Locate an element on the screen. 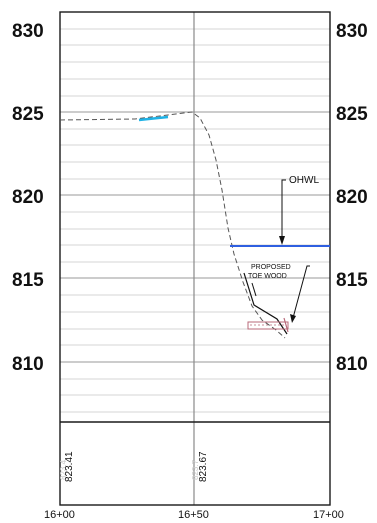 The width and height of the screenshot is (377, 523). elevation-label-left-830: 830 is located at coordinates (28, 31).